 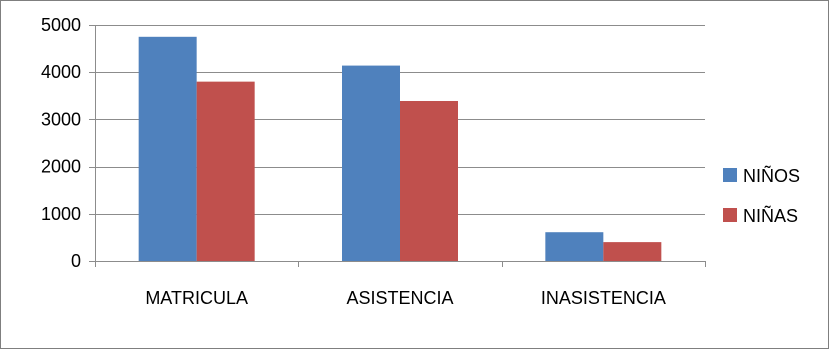 I want to click on legend-label: NIÑOS, so click(x=771, y=175).